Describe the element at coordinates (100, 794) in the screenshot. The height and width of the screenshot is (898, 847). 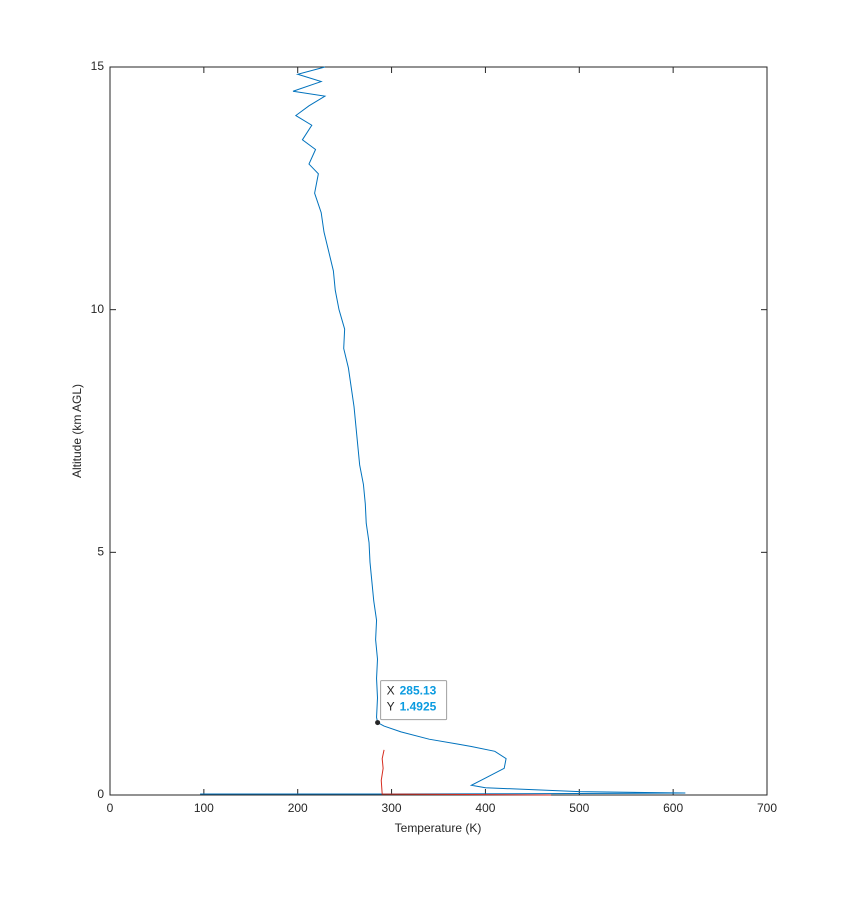
I see `y-tick-label: 0` at that location.